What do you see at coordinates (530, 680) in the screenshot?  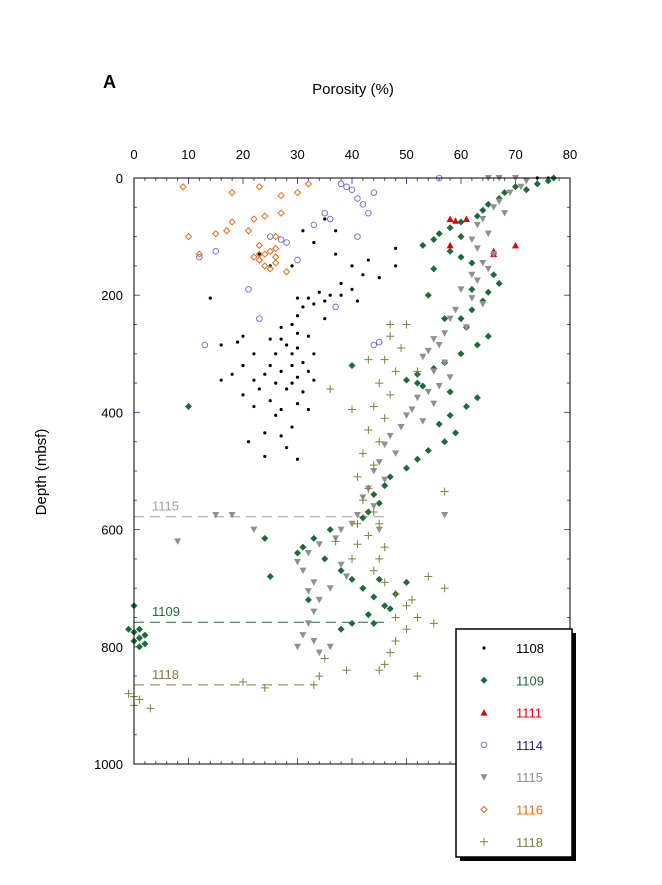 I see `legend-label-1109: 1109` at bounding box center [530, 680].